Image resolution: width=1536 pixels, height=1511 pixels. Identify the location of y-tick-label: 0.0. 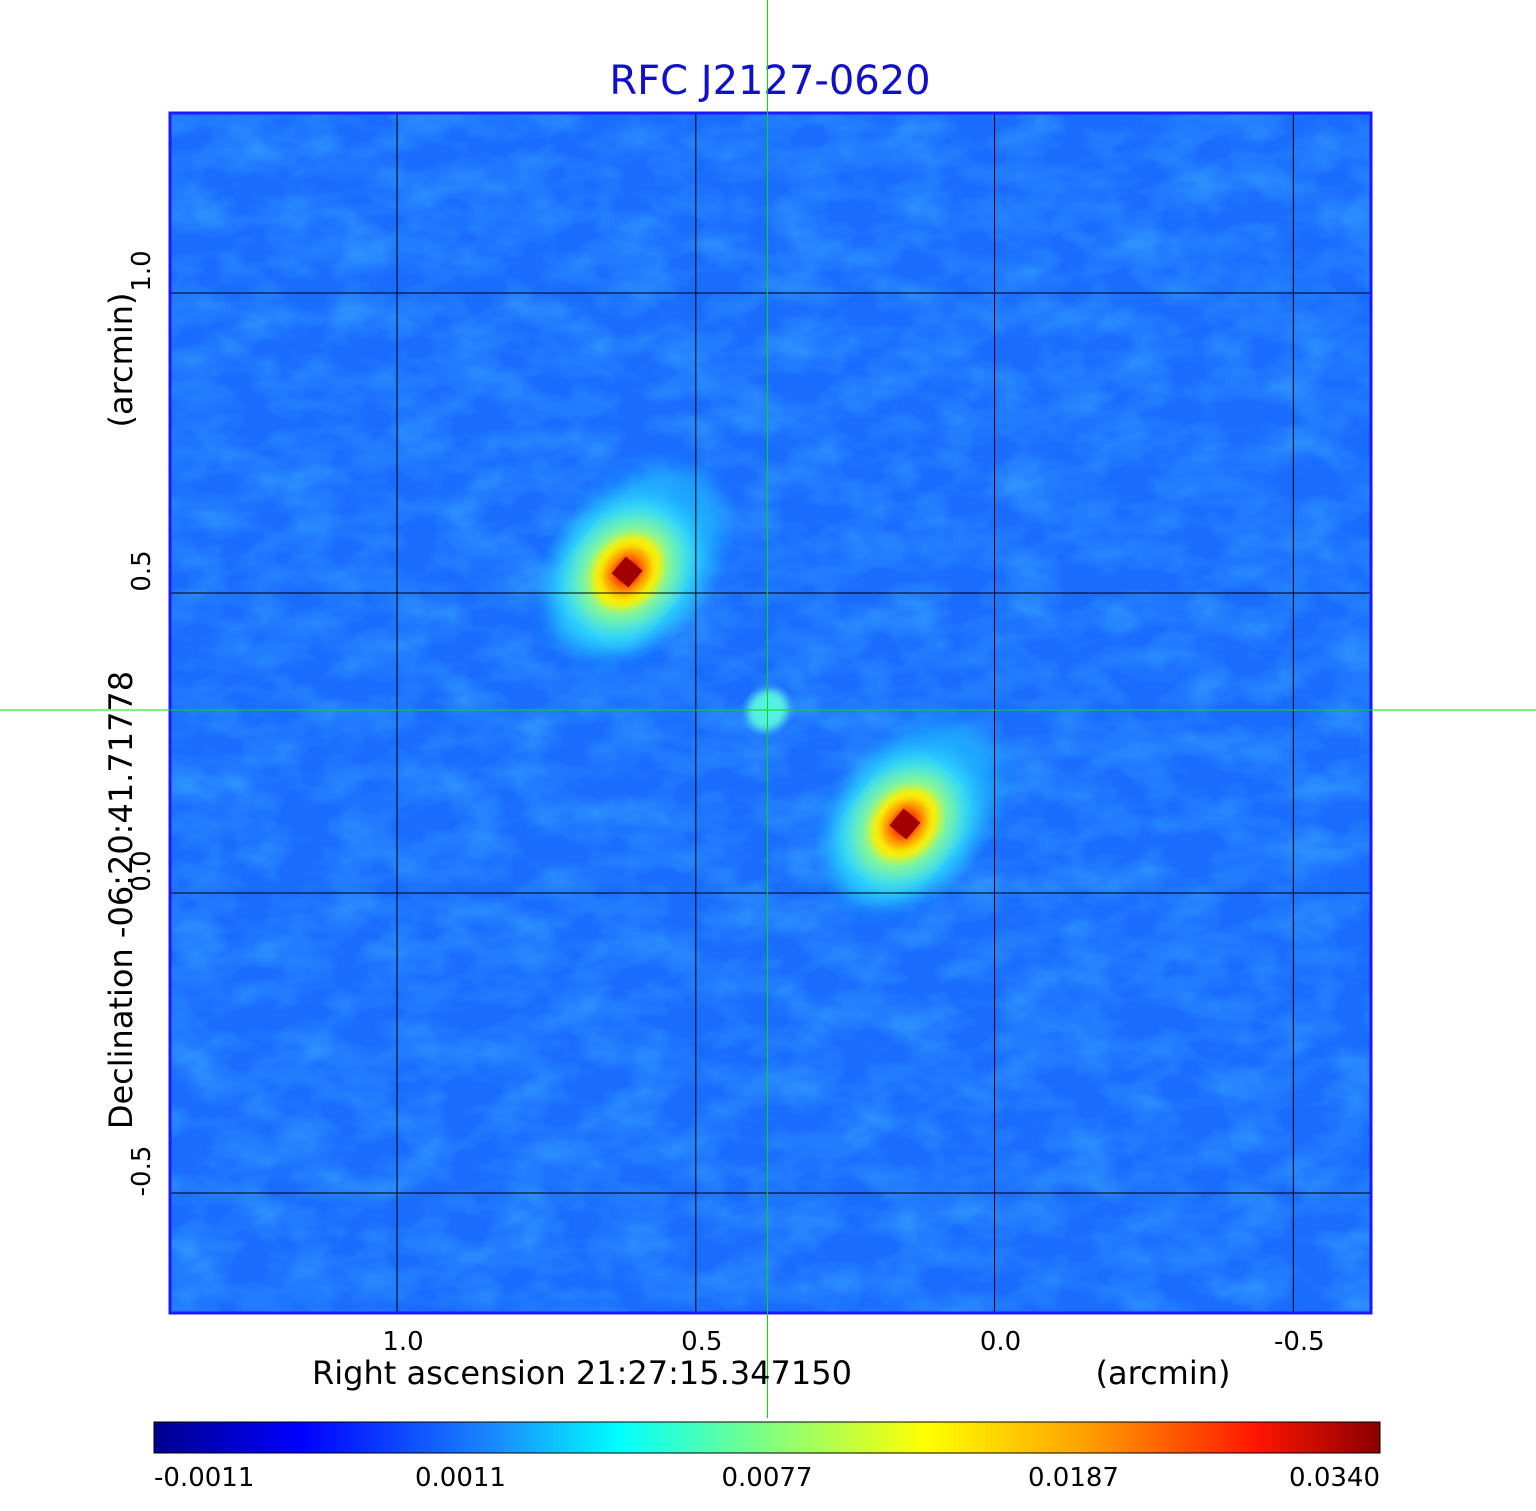
(142, 870).